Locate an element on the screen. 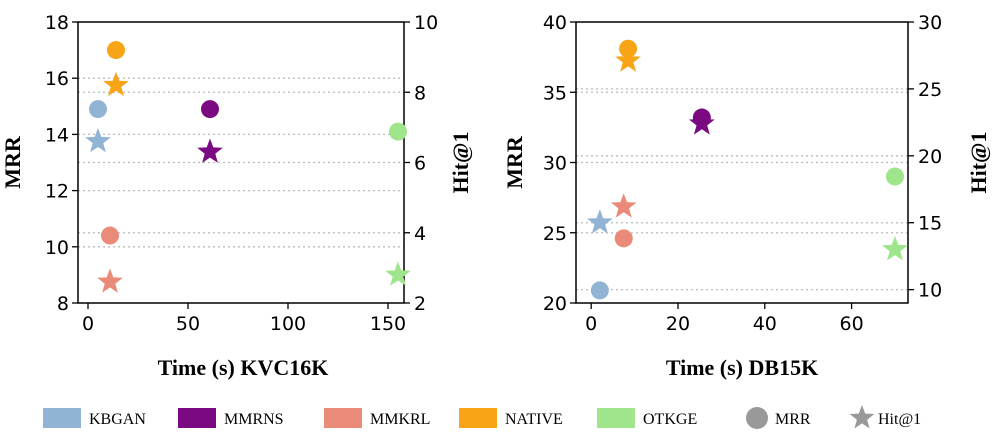 The height and width of the screenshot is (434, 994). point-mrr-native is located at coordinates (116, 50).